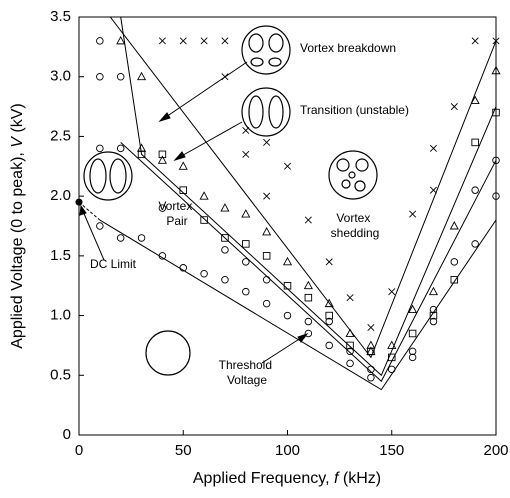 The image size is (510, 498). I want to click on y-axis-label: Applied Voltage (0 to peak), V (kV), so click(17, 225).